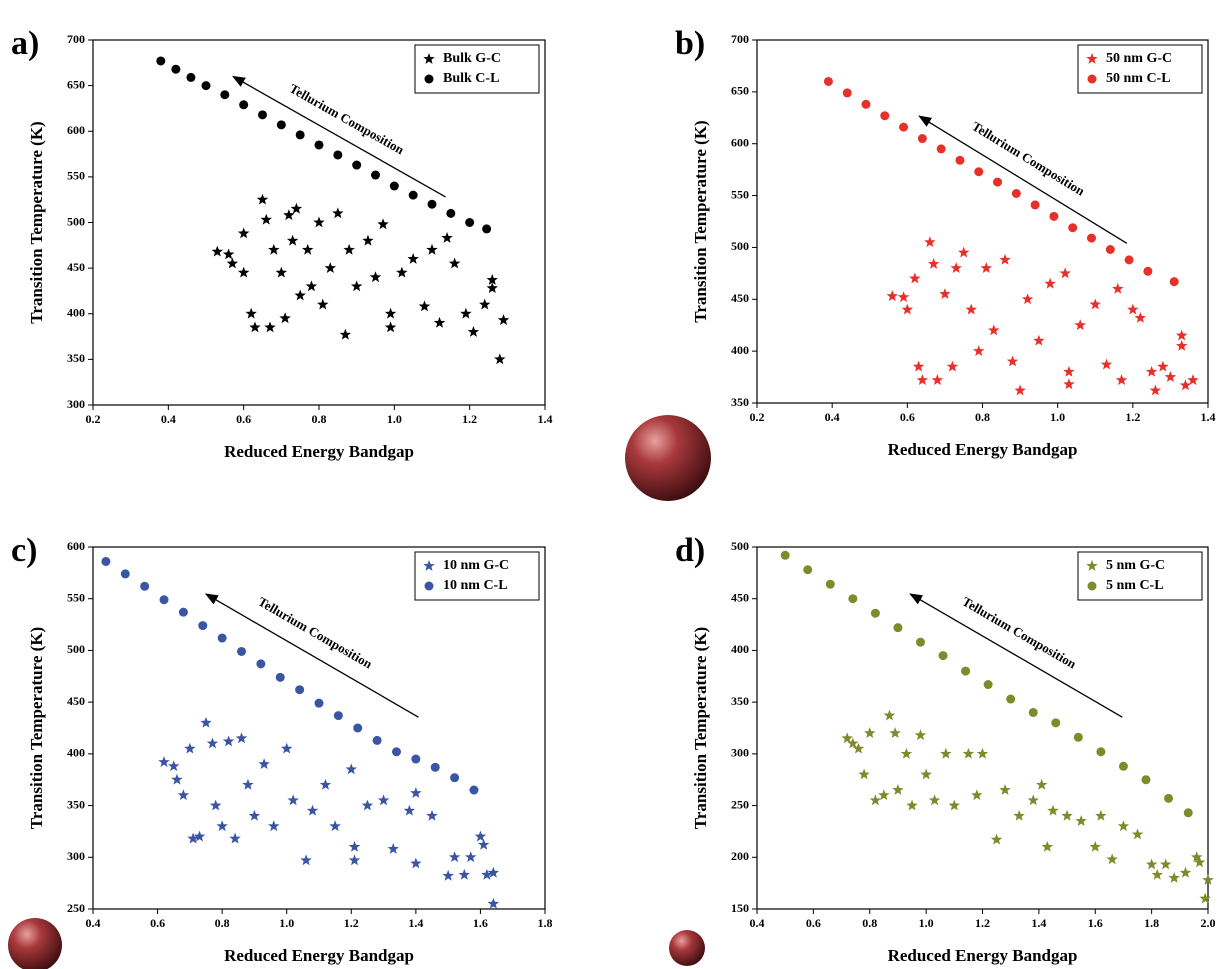 The image size is (1220, 969). Describe the element at coordinates (1092, 79) in the screenshot. I see `legend-marker` at that location.